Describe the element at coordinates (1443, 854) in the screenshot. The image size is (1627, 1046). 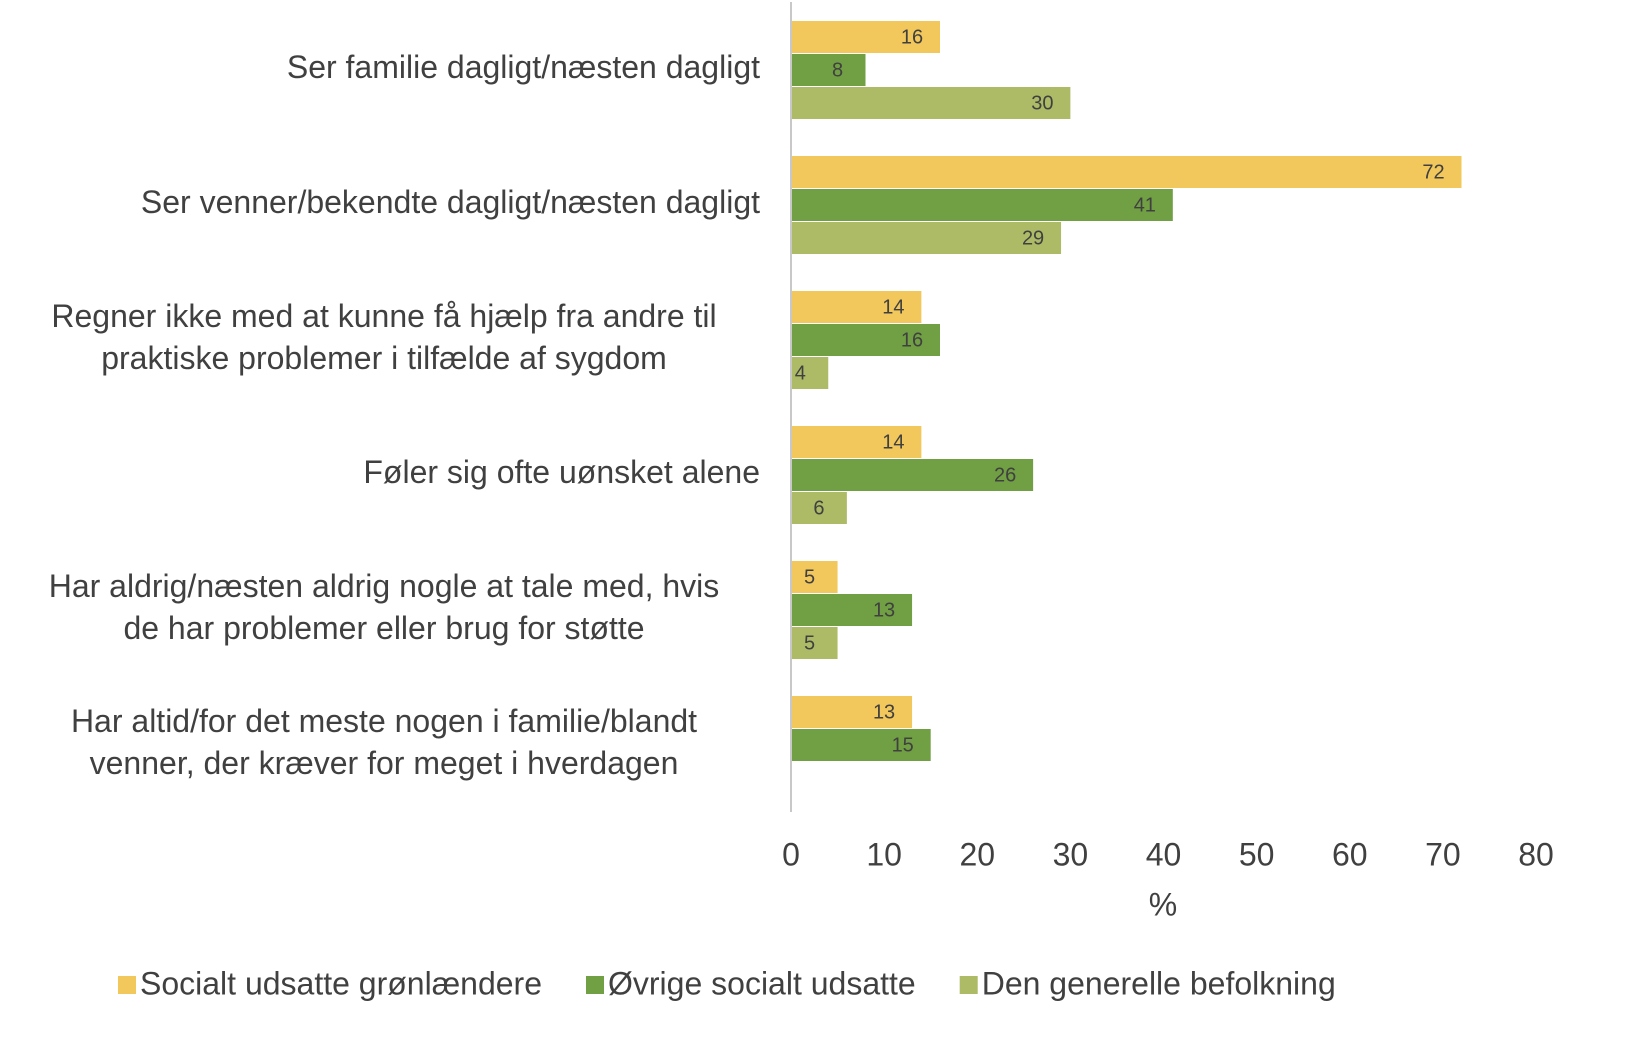
I see `x-tick-label: 70` at that location.